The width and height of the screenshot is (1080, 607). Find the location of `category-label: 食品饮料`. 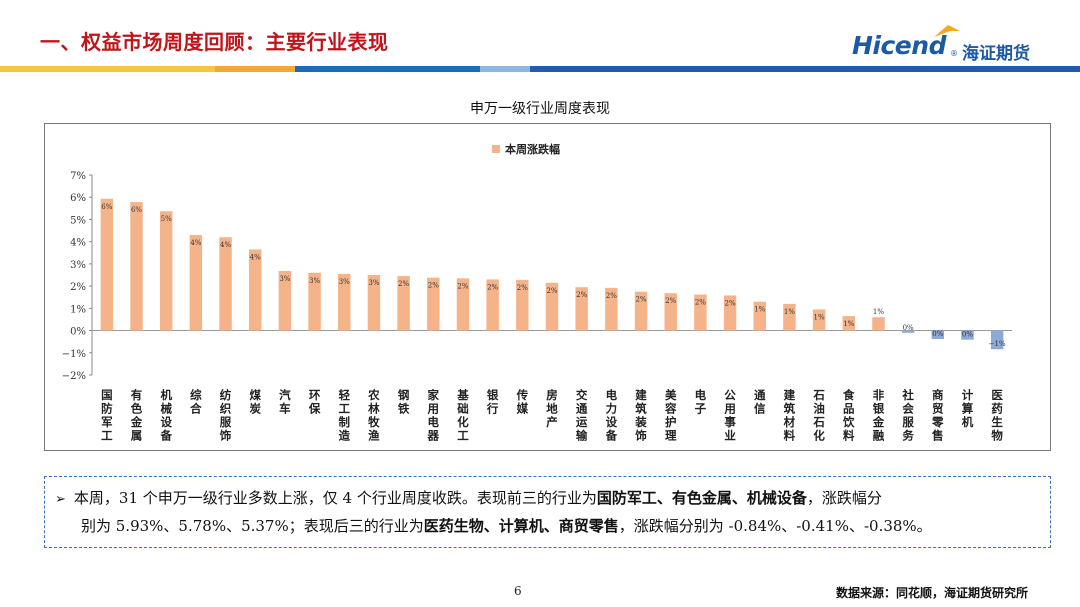

category-label: 食品饮料 is located at coordinates (848, 415).